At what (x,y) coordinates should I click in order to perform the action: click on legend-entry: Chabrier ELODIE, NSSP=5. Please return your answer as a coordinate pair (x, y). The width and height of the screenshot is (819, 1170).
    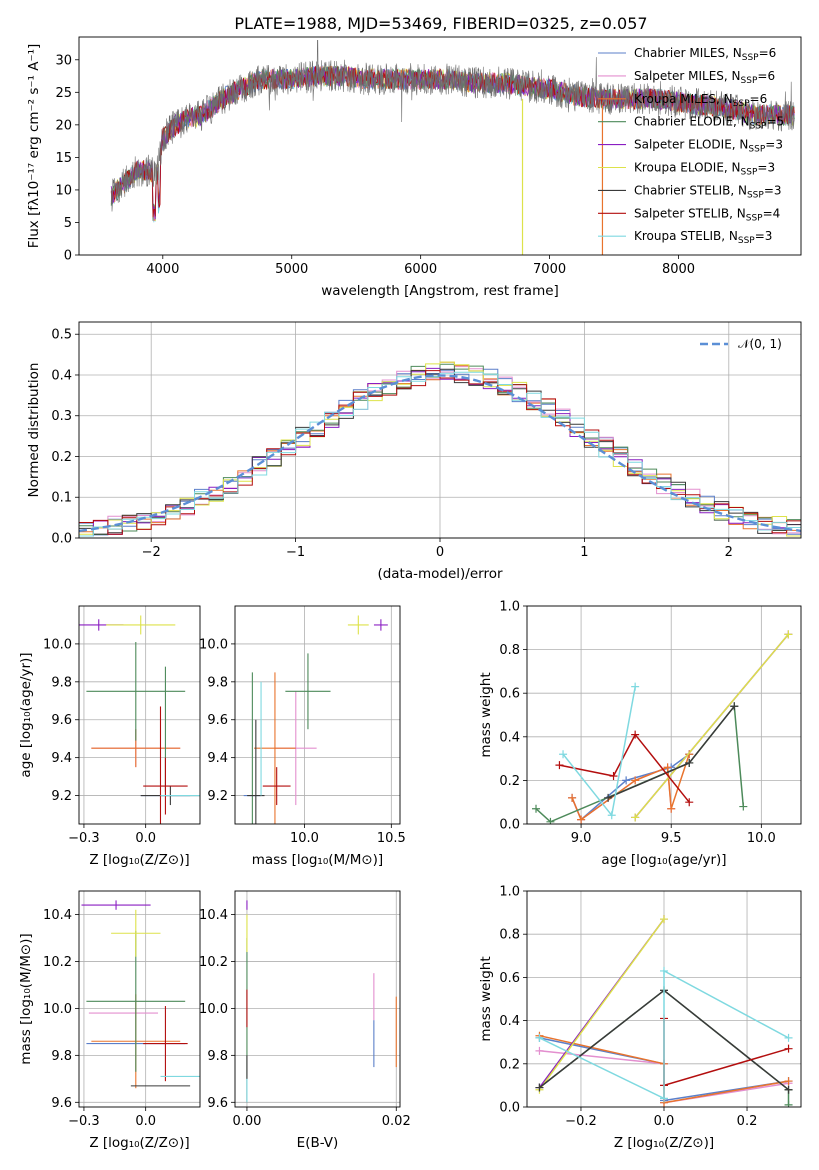
    Looking at the image, I should click on (709, 123).